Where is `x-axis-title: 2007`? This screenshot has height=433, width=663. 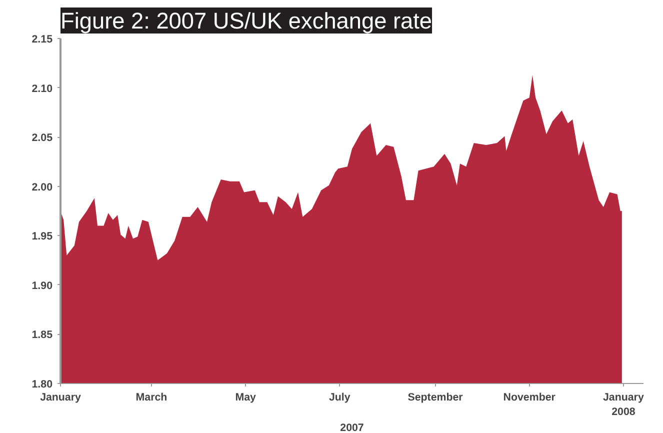
x-axis-title: 2007 is located at coordinates (352, 427).